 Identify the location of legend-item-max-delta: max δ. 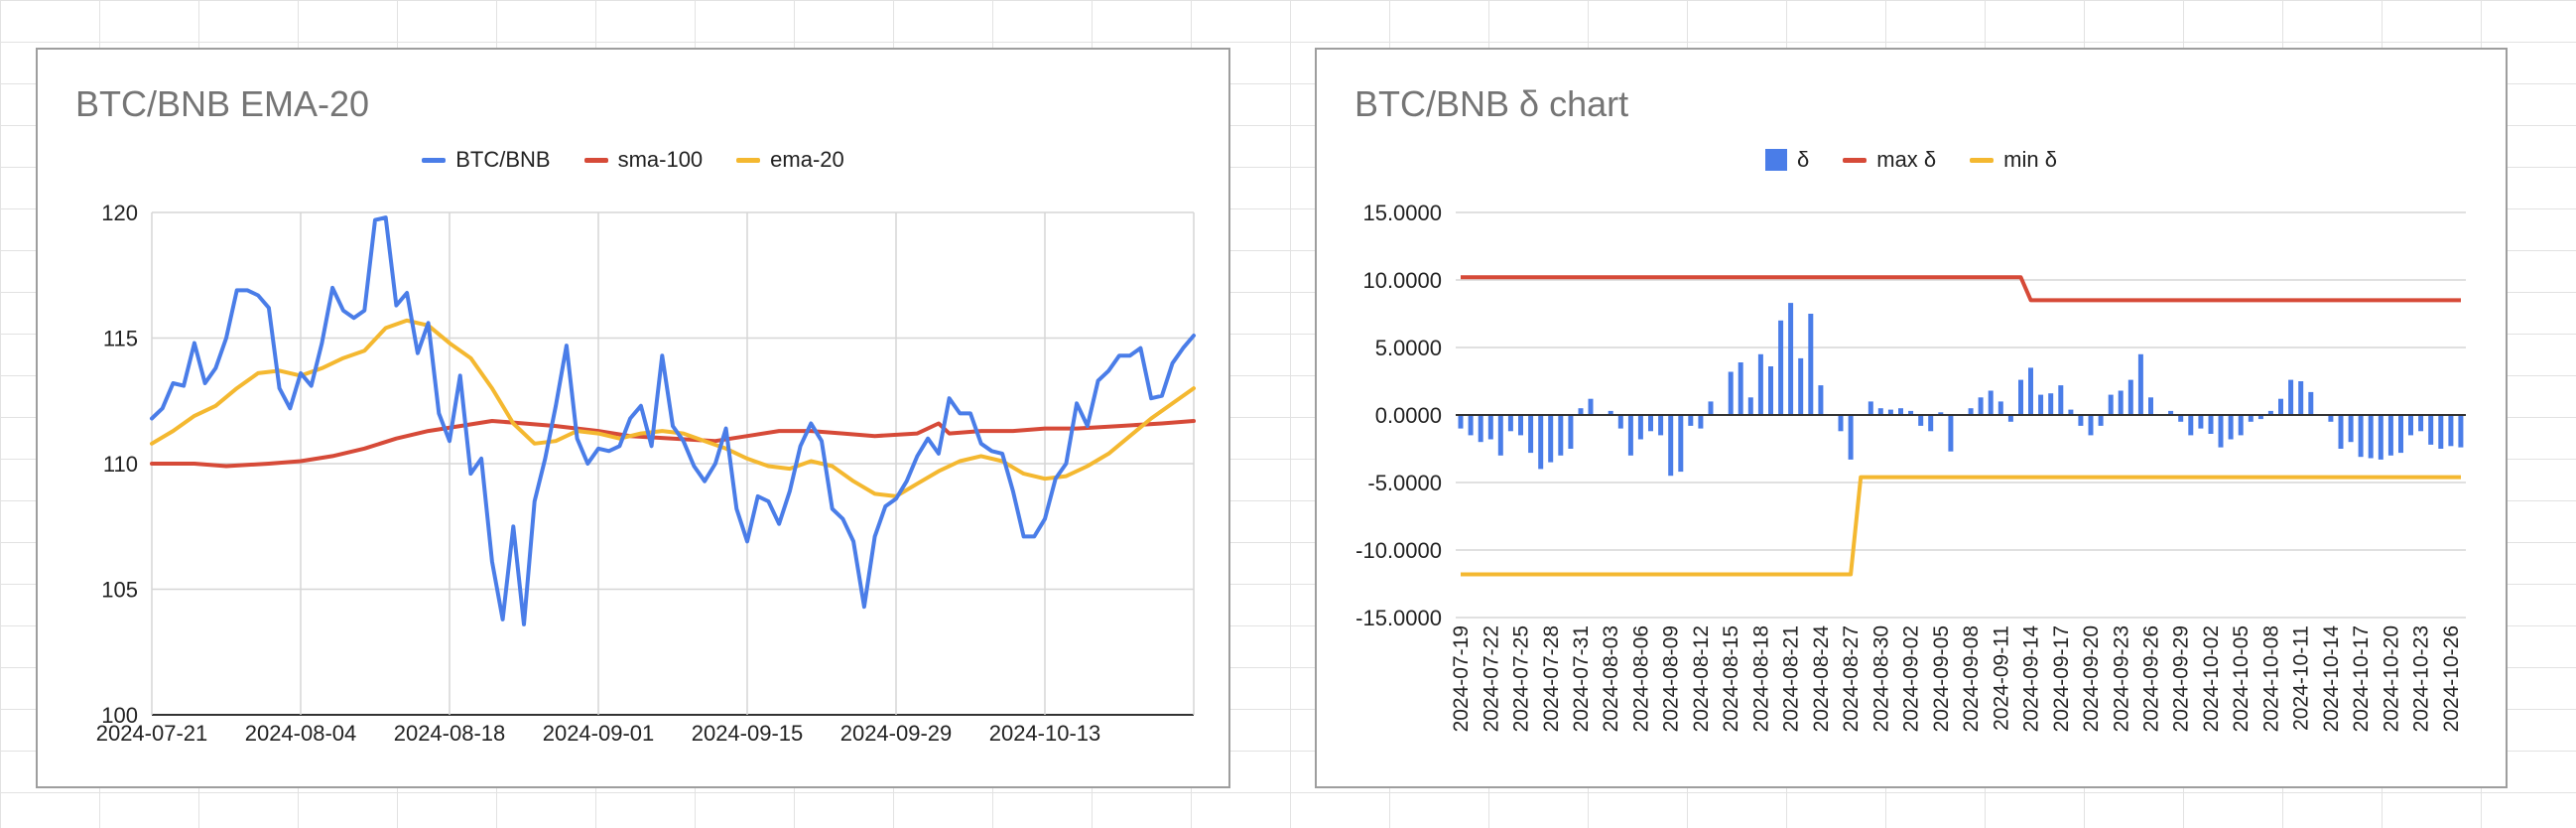
(1890, 160).